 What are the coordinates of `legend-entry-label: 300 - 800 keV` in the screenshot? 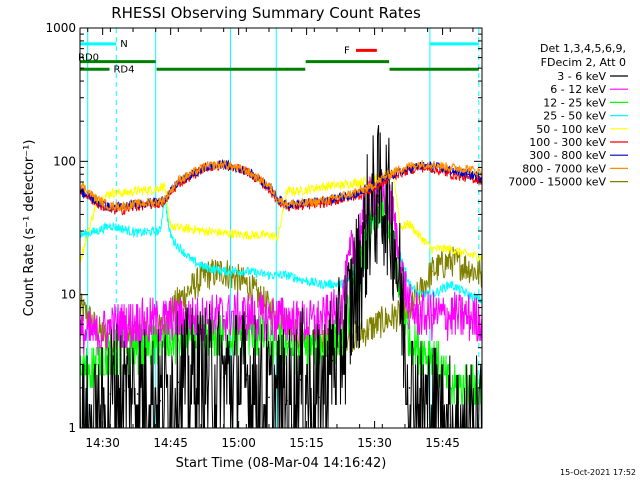 It's located at (567, 155).